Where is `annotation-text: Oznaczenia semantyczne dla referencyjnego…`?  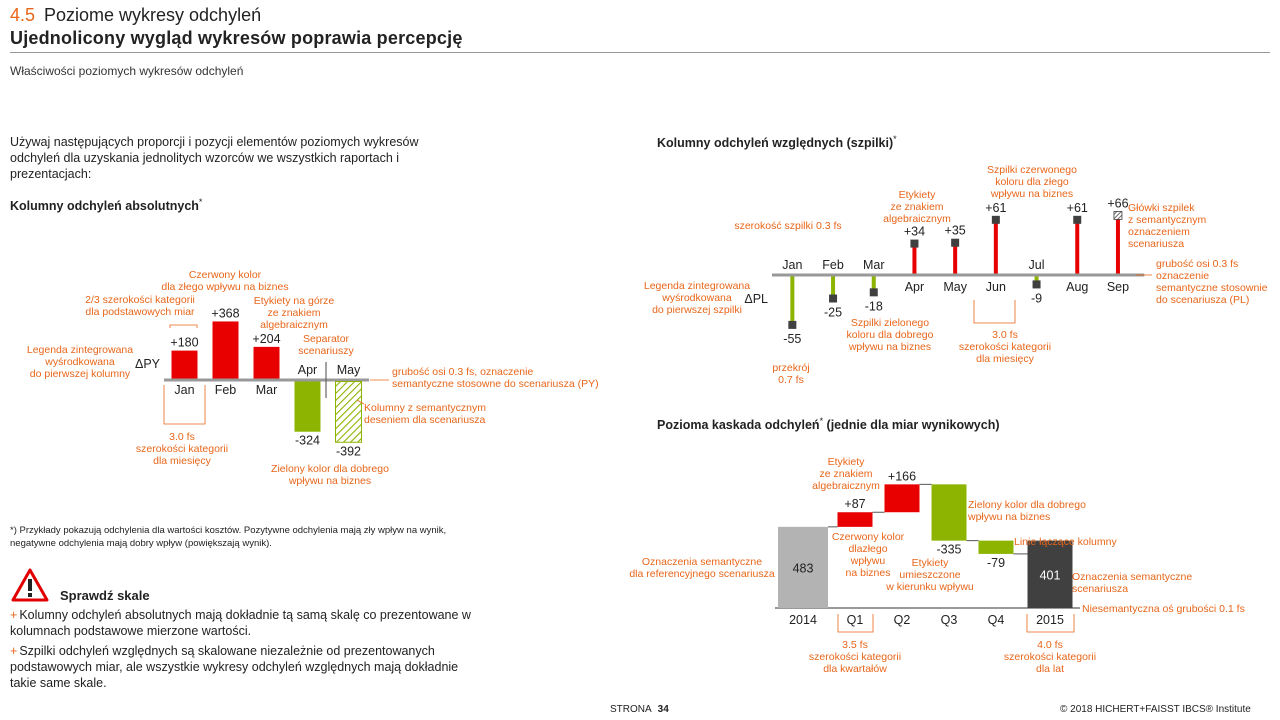
annotation-text: Oznaczenia semantyczne dla referencyjnego… is located at coordinates (701, 568).